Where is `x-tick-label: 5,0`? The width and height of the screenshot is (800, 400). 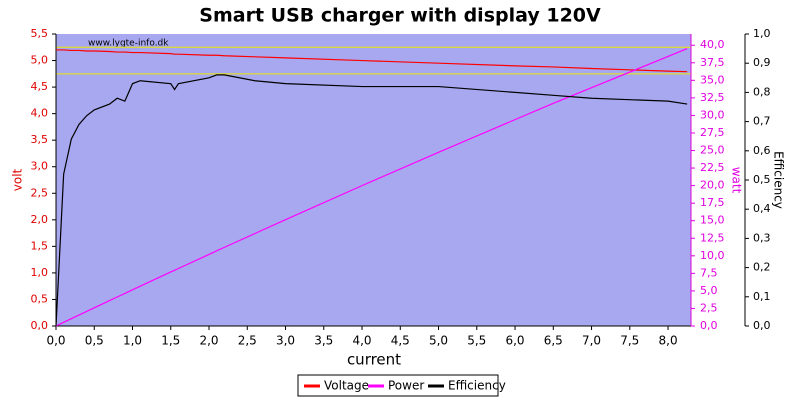
x-tick-label: 5,0 is located at coordinates (438, 341).